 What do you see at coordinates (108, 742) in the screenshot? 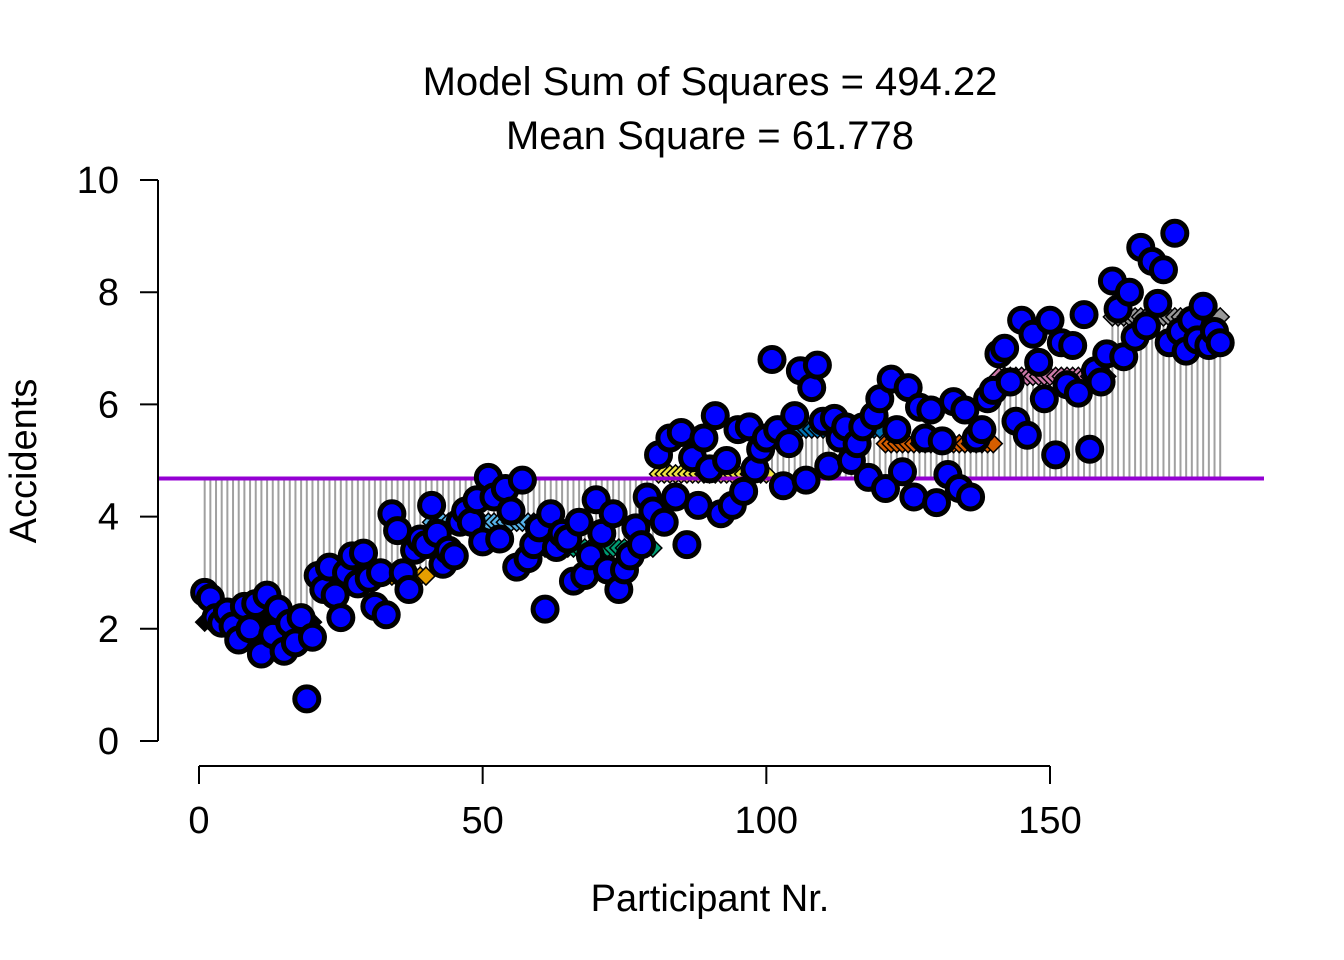
I see `y-tick-label: 0` at bounding box center [108, 742].